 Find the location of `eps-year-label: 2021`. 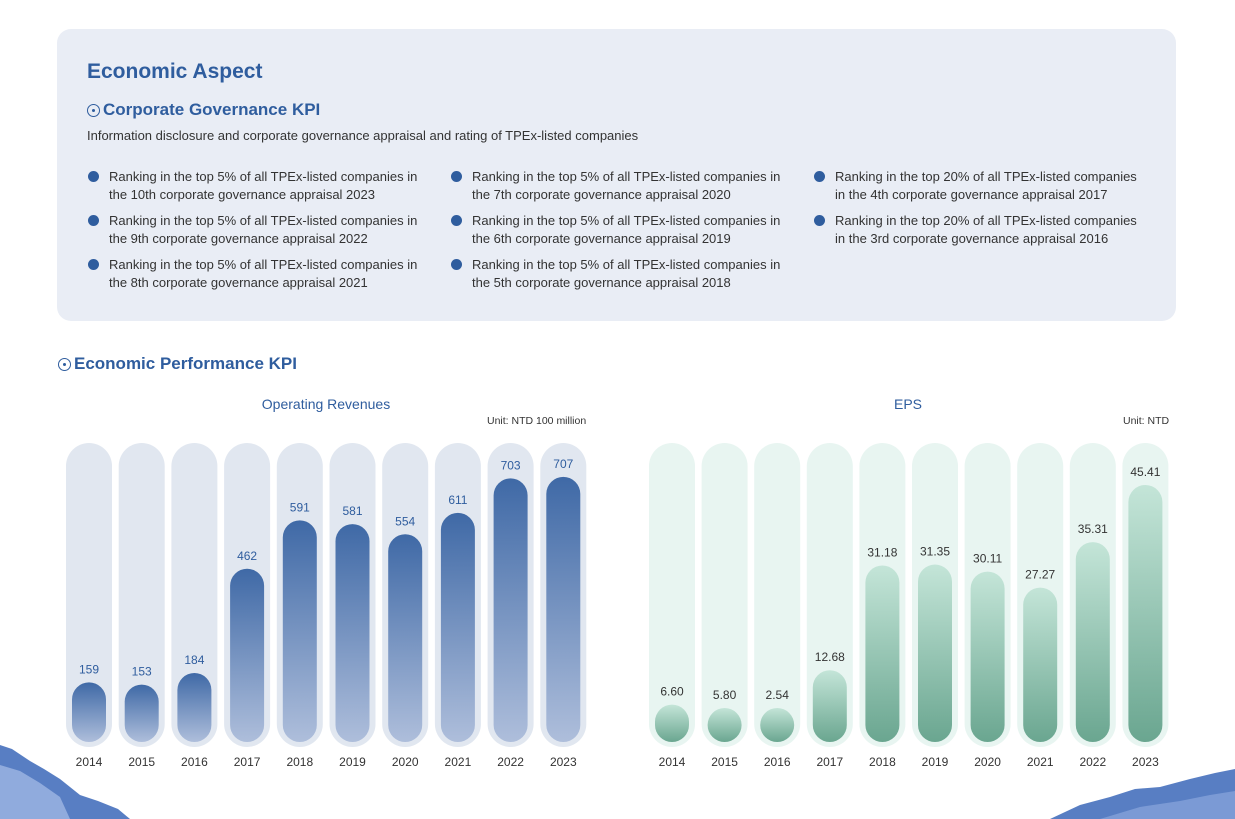

eps-year-label: 2021 is located at coordinates (1040, 762).